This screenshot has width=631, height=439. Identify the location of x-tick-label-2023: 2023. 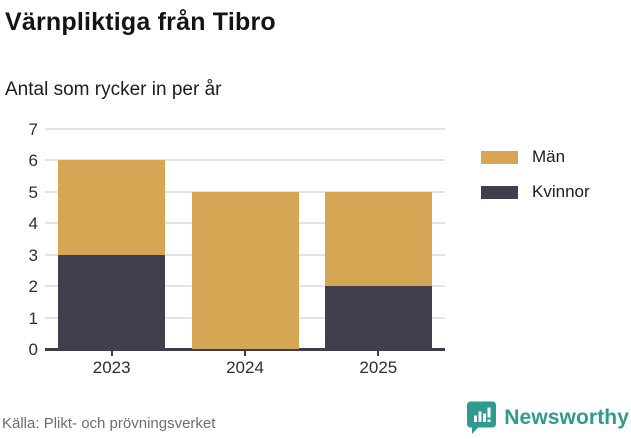
(111, 367).